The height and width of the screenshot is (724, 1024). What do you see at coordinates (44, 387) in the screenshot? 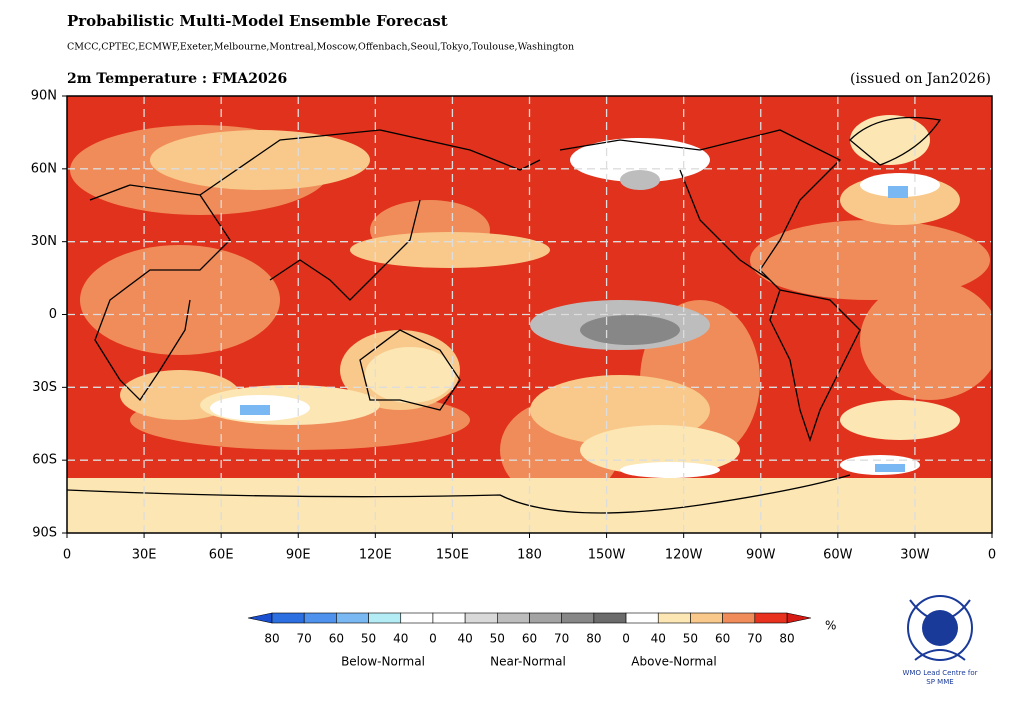
I see `lat-label: 30S` at bounding box center [44, 387].